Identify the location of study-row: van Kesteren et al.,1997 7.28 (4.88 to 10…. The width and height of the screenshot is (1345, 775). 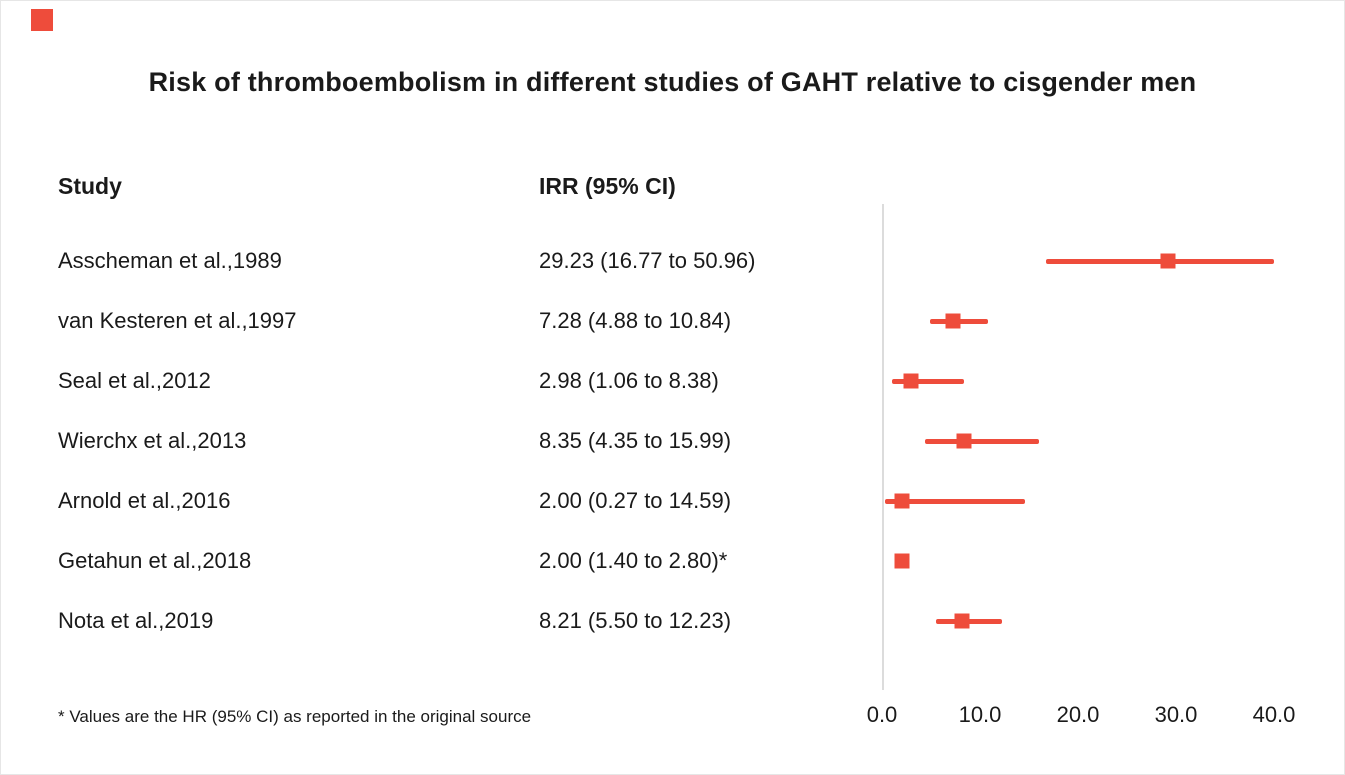
(672, 321).